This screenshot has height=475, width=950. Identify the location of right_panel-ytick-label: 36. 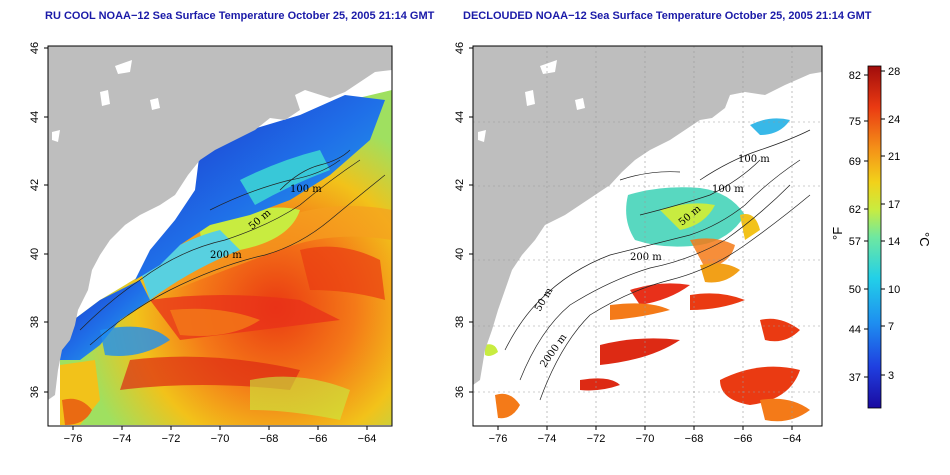
(460, 392).